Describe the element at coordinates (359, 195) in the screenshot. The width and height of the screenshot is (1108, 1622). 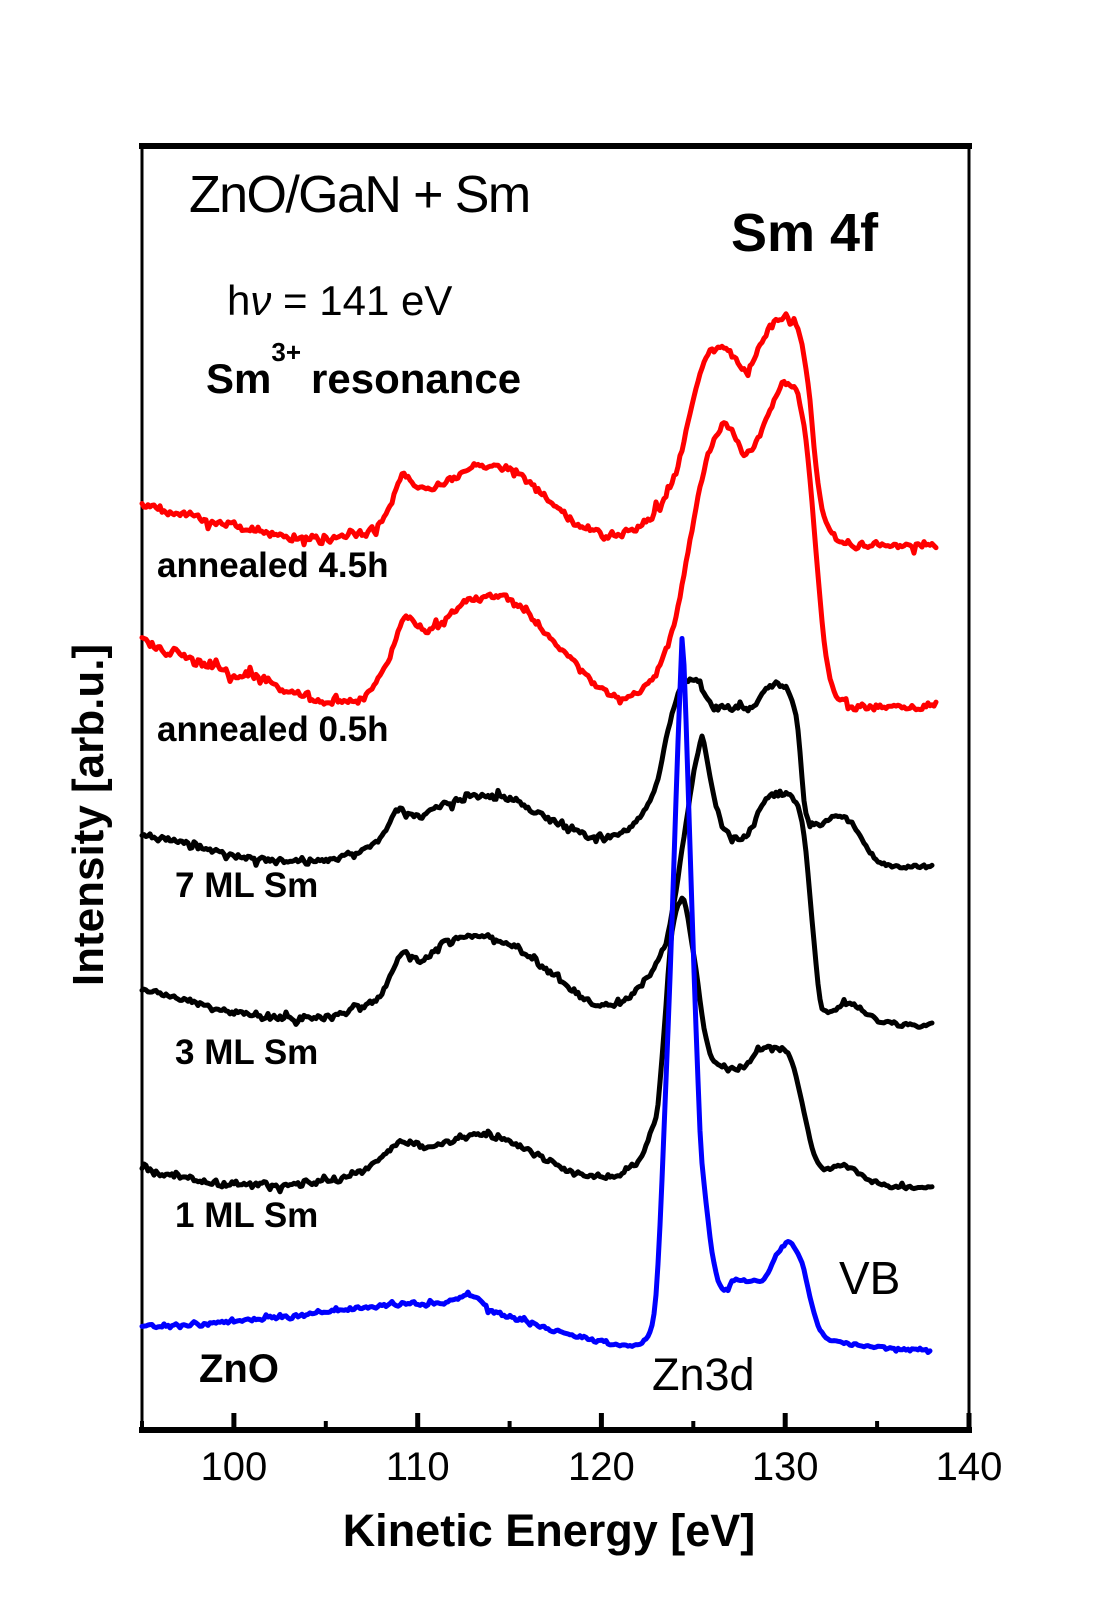
I see `svg-text: ZnO/GaN + Sm` at that location.